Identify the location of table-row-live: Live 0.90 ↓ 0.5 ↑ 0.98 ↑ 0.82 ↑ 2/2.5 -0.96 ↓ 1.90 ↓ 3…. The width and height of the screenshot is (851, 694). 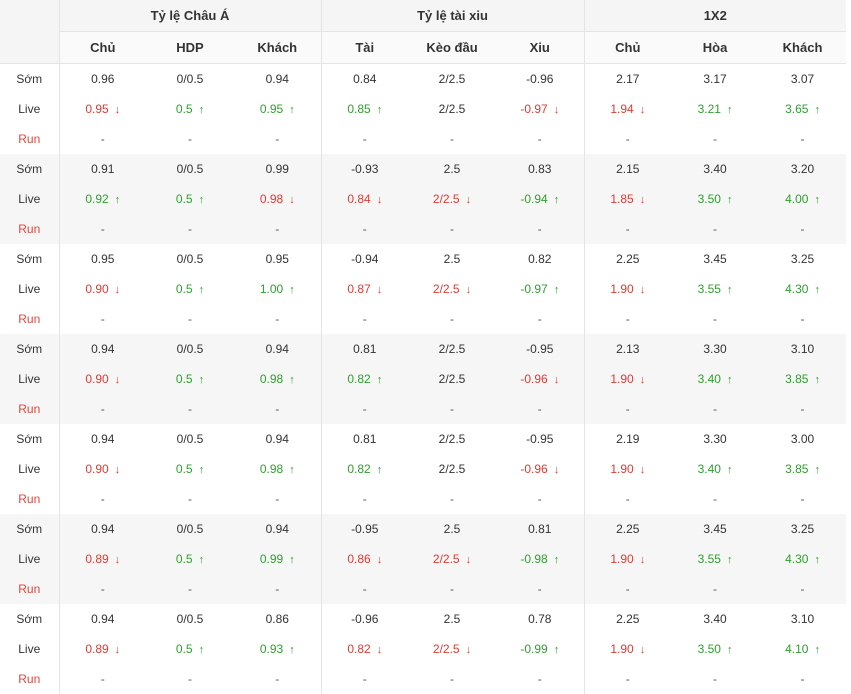
(423, 468).